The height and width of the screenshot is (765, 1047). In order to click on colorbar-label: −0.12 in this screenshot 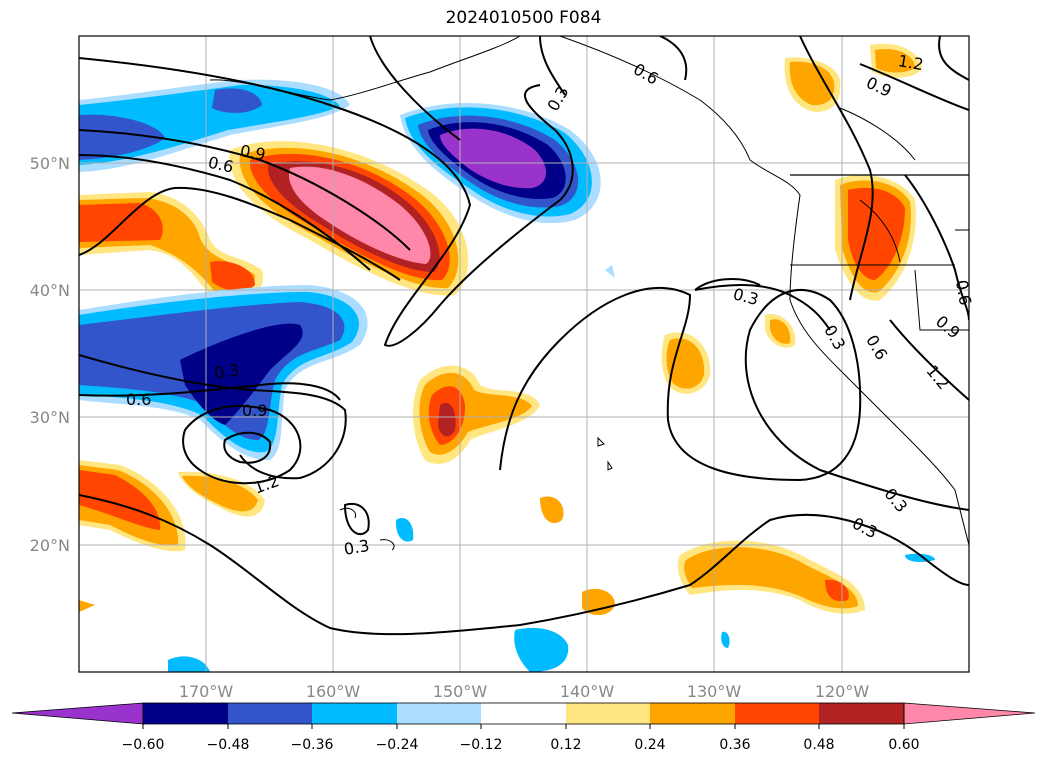, I will do `click(481, 745)`.